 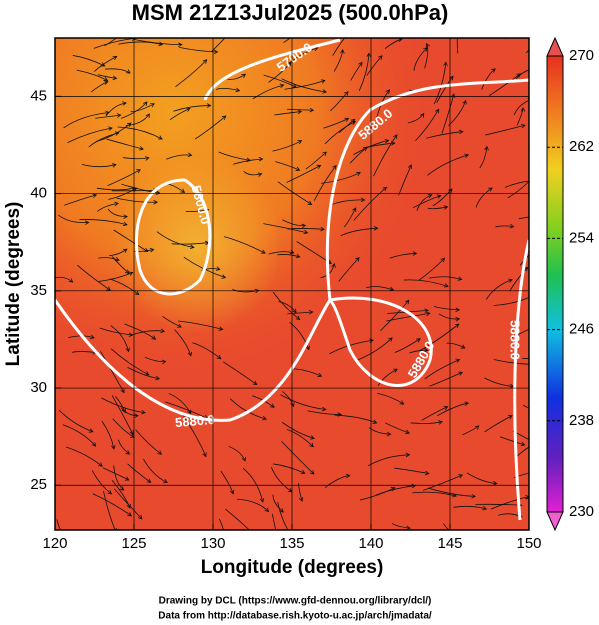 What do you see at coordinates (38, 95) in the screenshot?
I see `y-tick-label: 45` at bounding box center [38, 95].